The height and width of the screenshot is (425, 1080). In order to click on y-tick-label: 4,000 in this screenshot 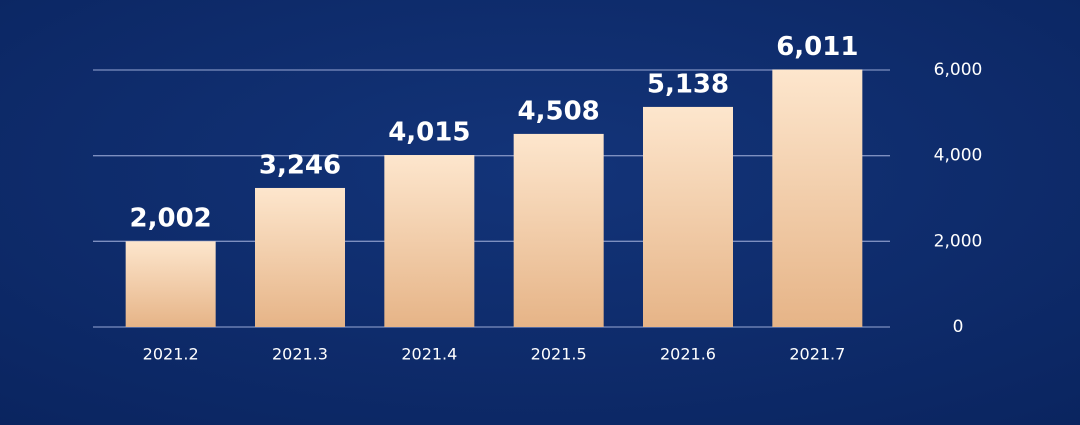, I will do `click(958, 156)`.